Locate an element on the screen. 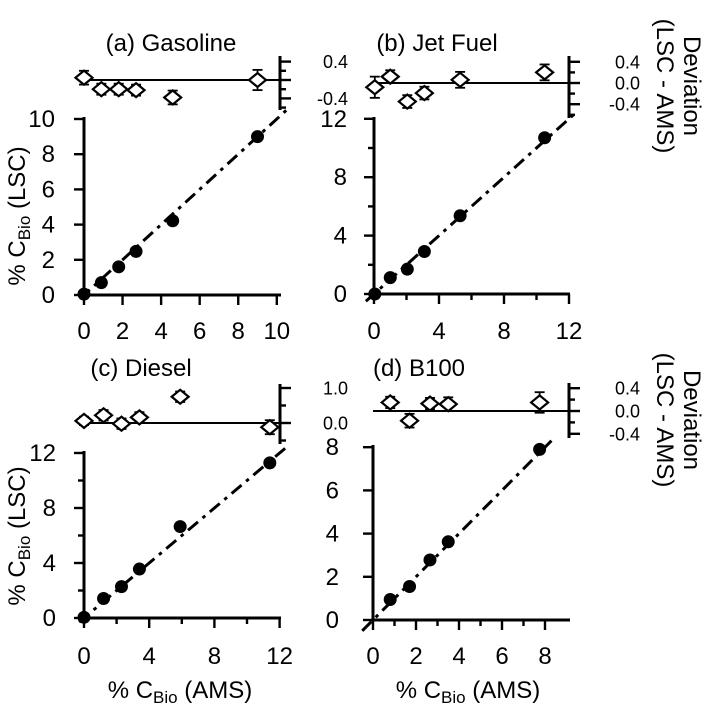 The height and width of the screenshot is (708, 708). deviation-axis-title-line1-row2: Deviation is located at coordinates (691, 420).